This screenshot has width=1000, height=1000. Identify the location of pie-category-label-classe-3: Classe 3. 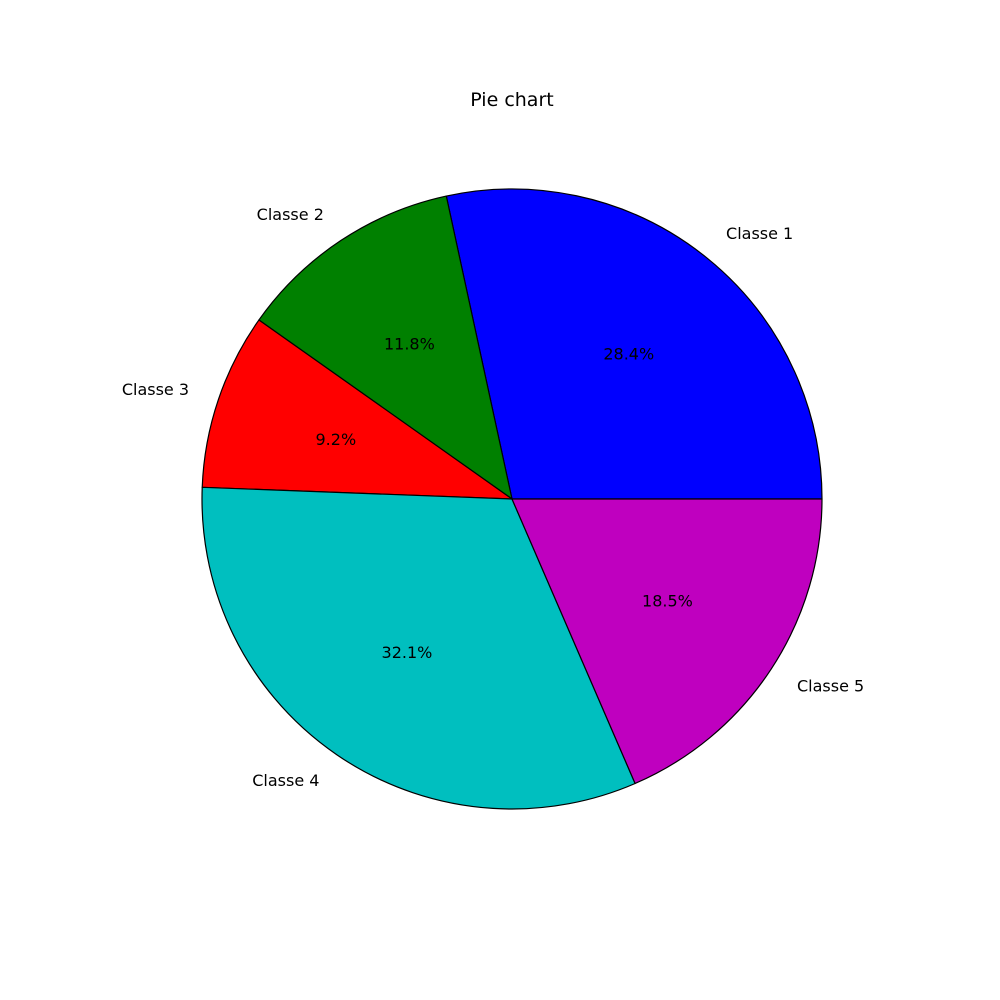
(155, 389).